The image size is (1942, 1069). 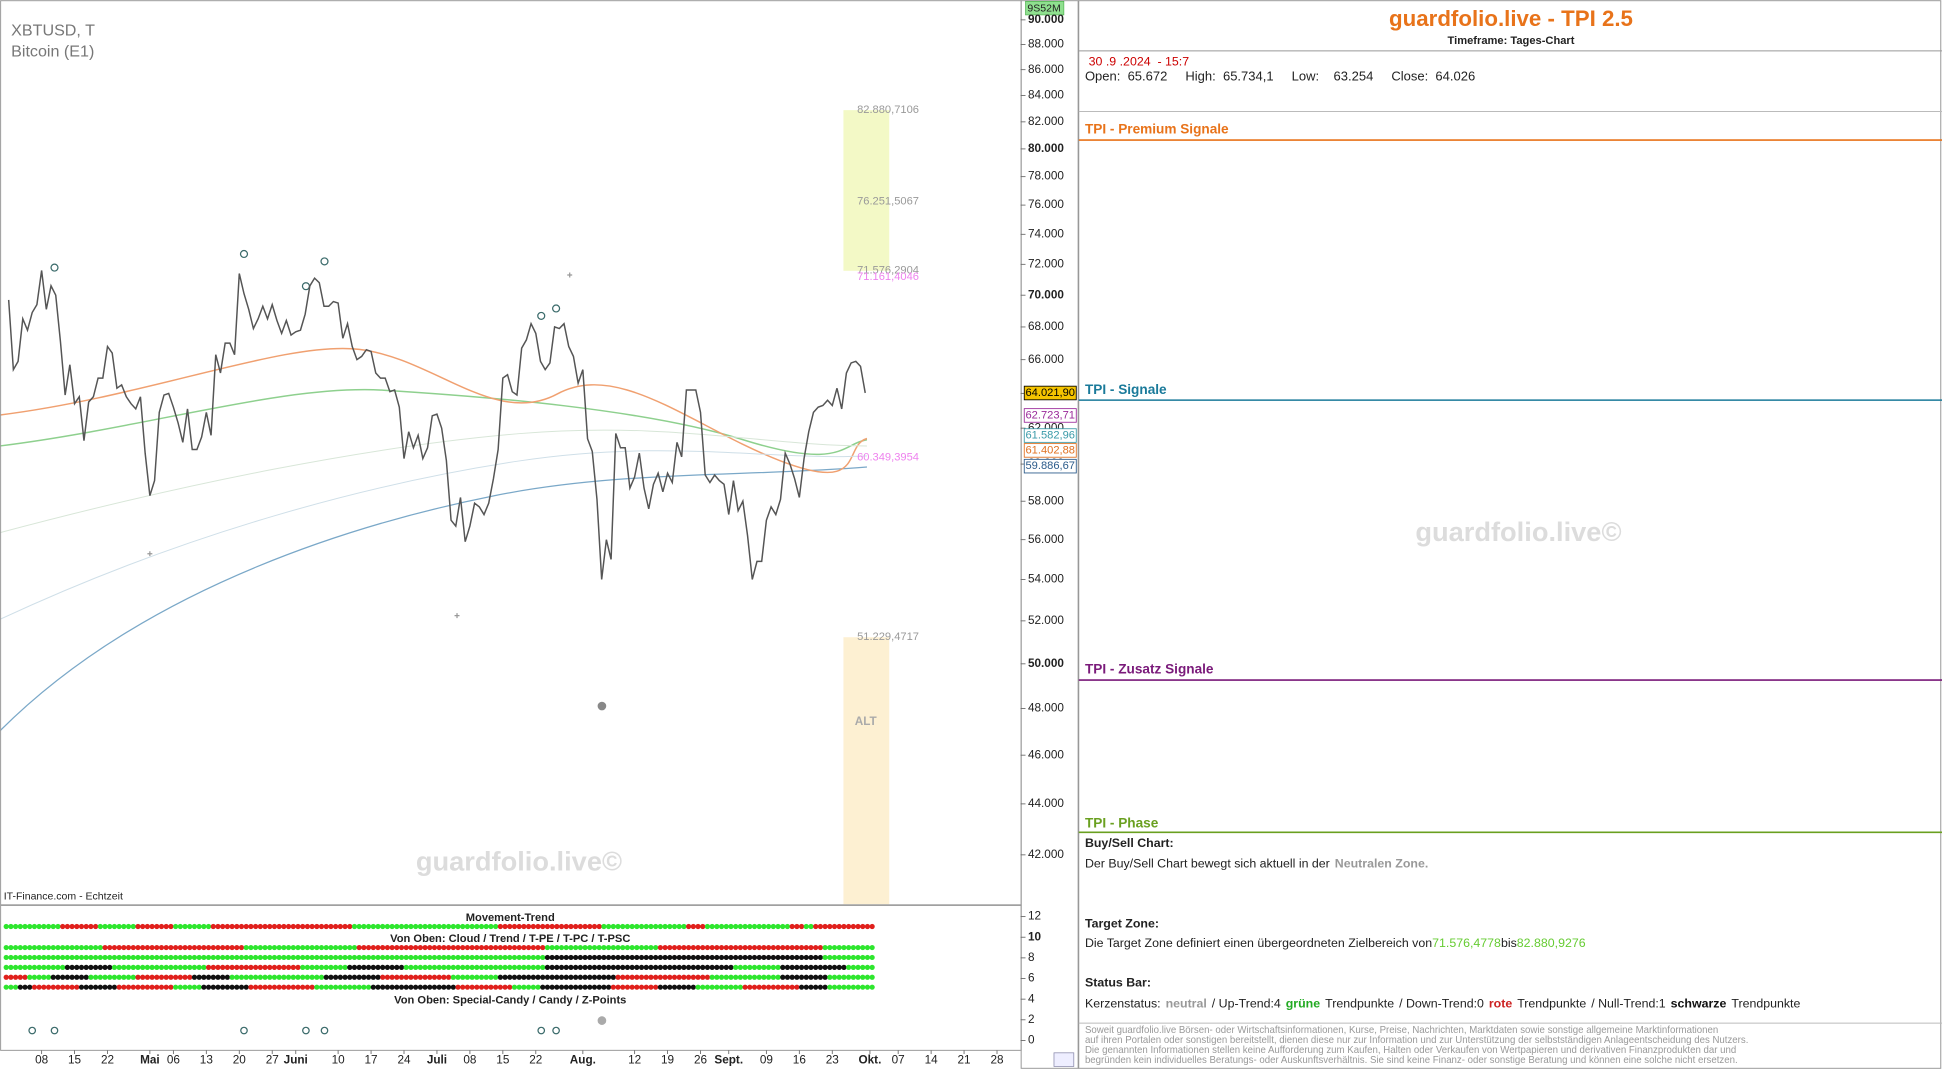 I want to click on status-part: / Null-Trend:1, so click(x=1628, y=1004).